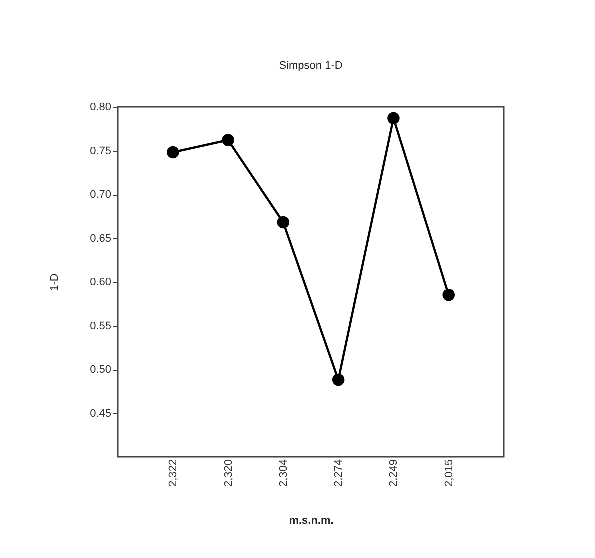  Describe the element at coordinates (284, 474) in the screenshot. I see `x-tick-label: 2,304` at that location.